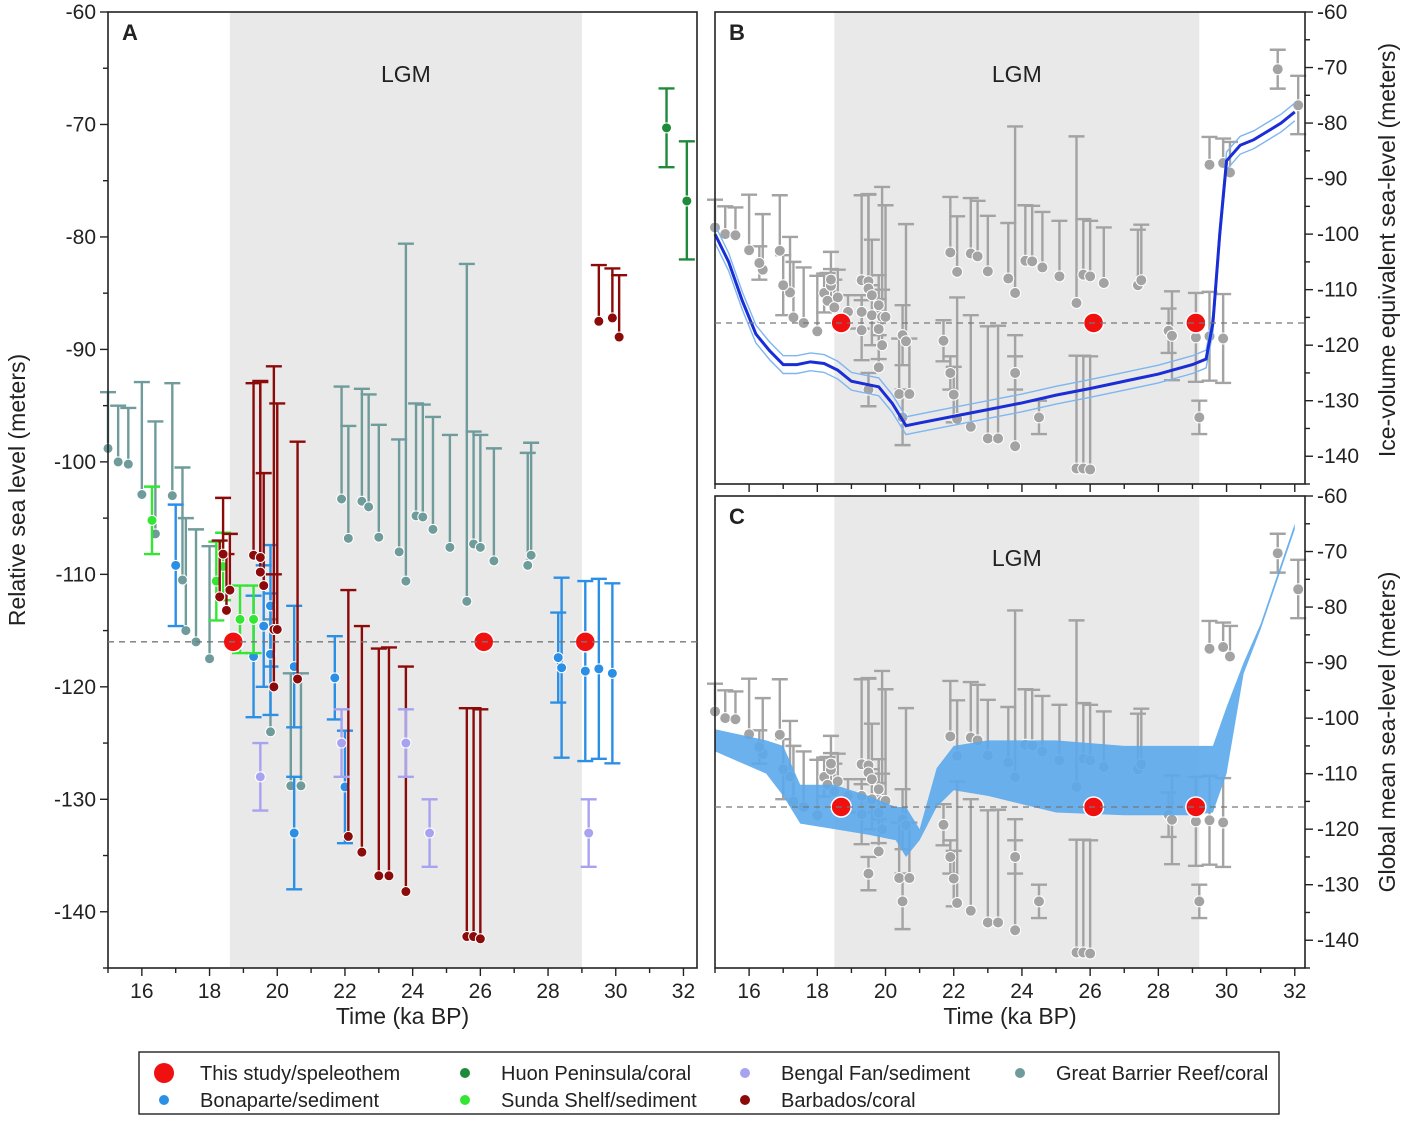 This screenshot has width=1417, height=1121. I want to click on bengal-fan-sediment-point, so click(589, 833).